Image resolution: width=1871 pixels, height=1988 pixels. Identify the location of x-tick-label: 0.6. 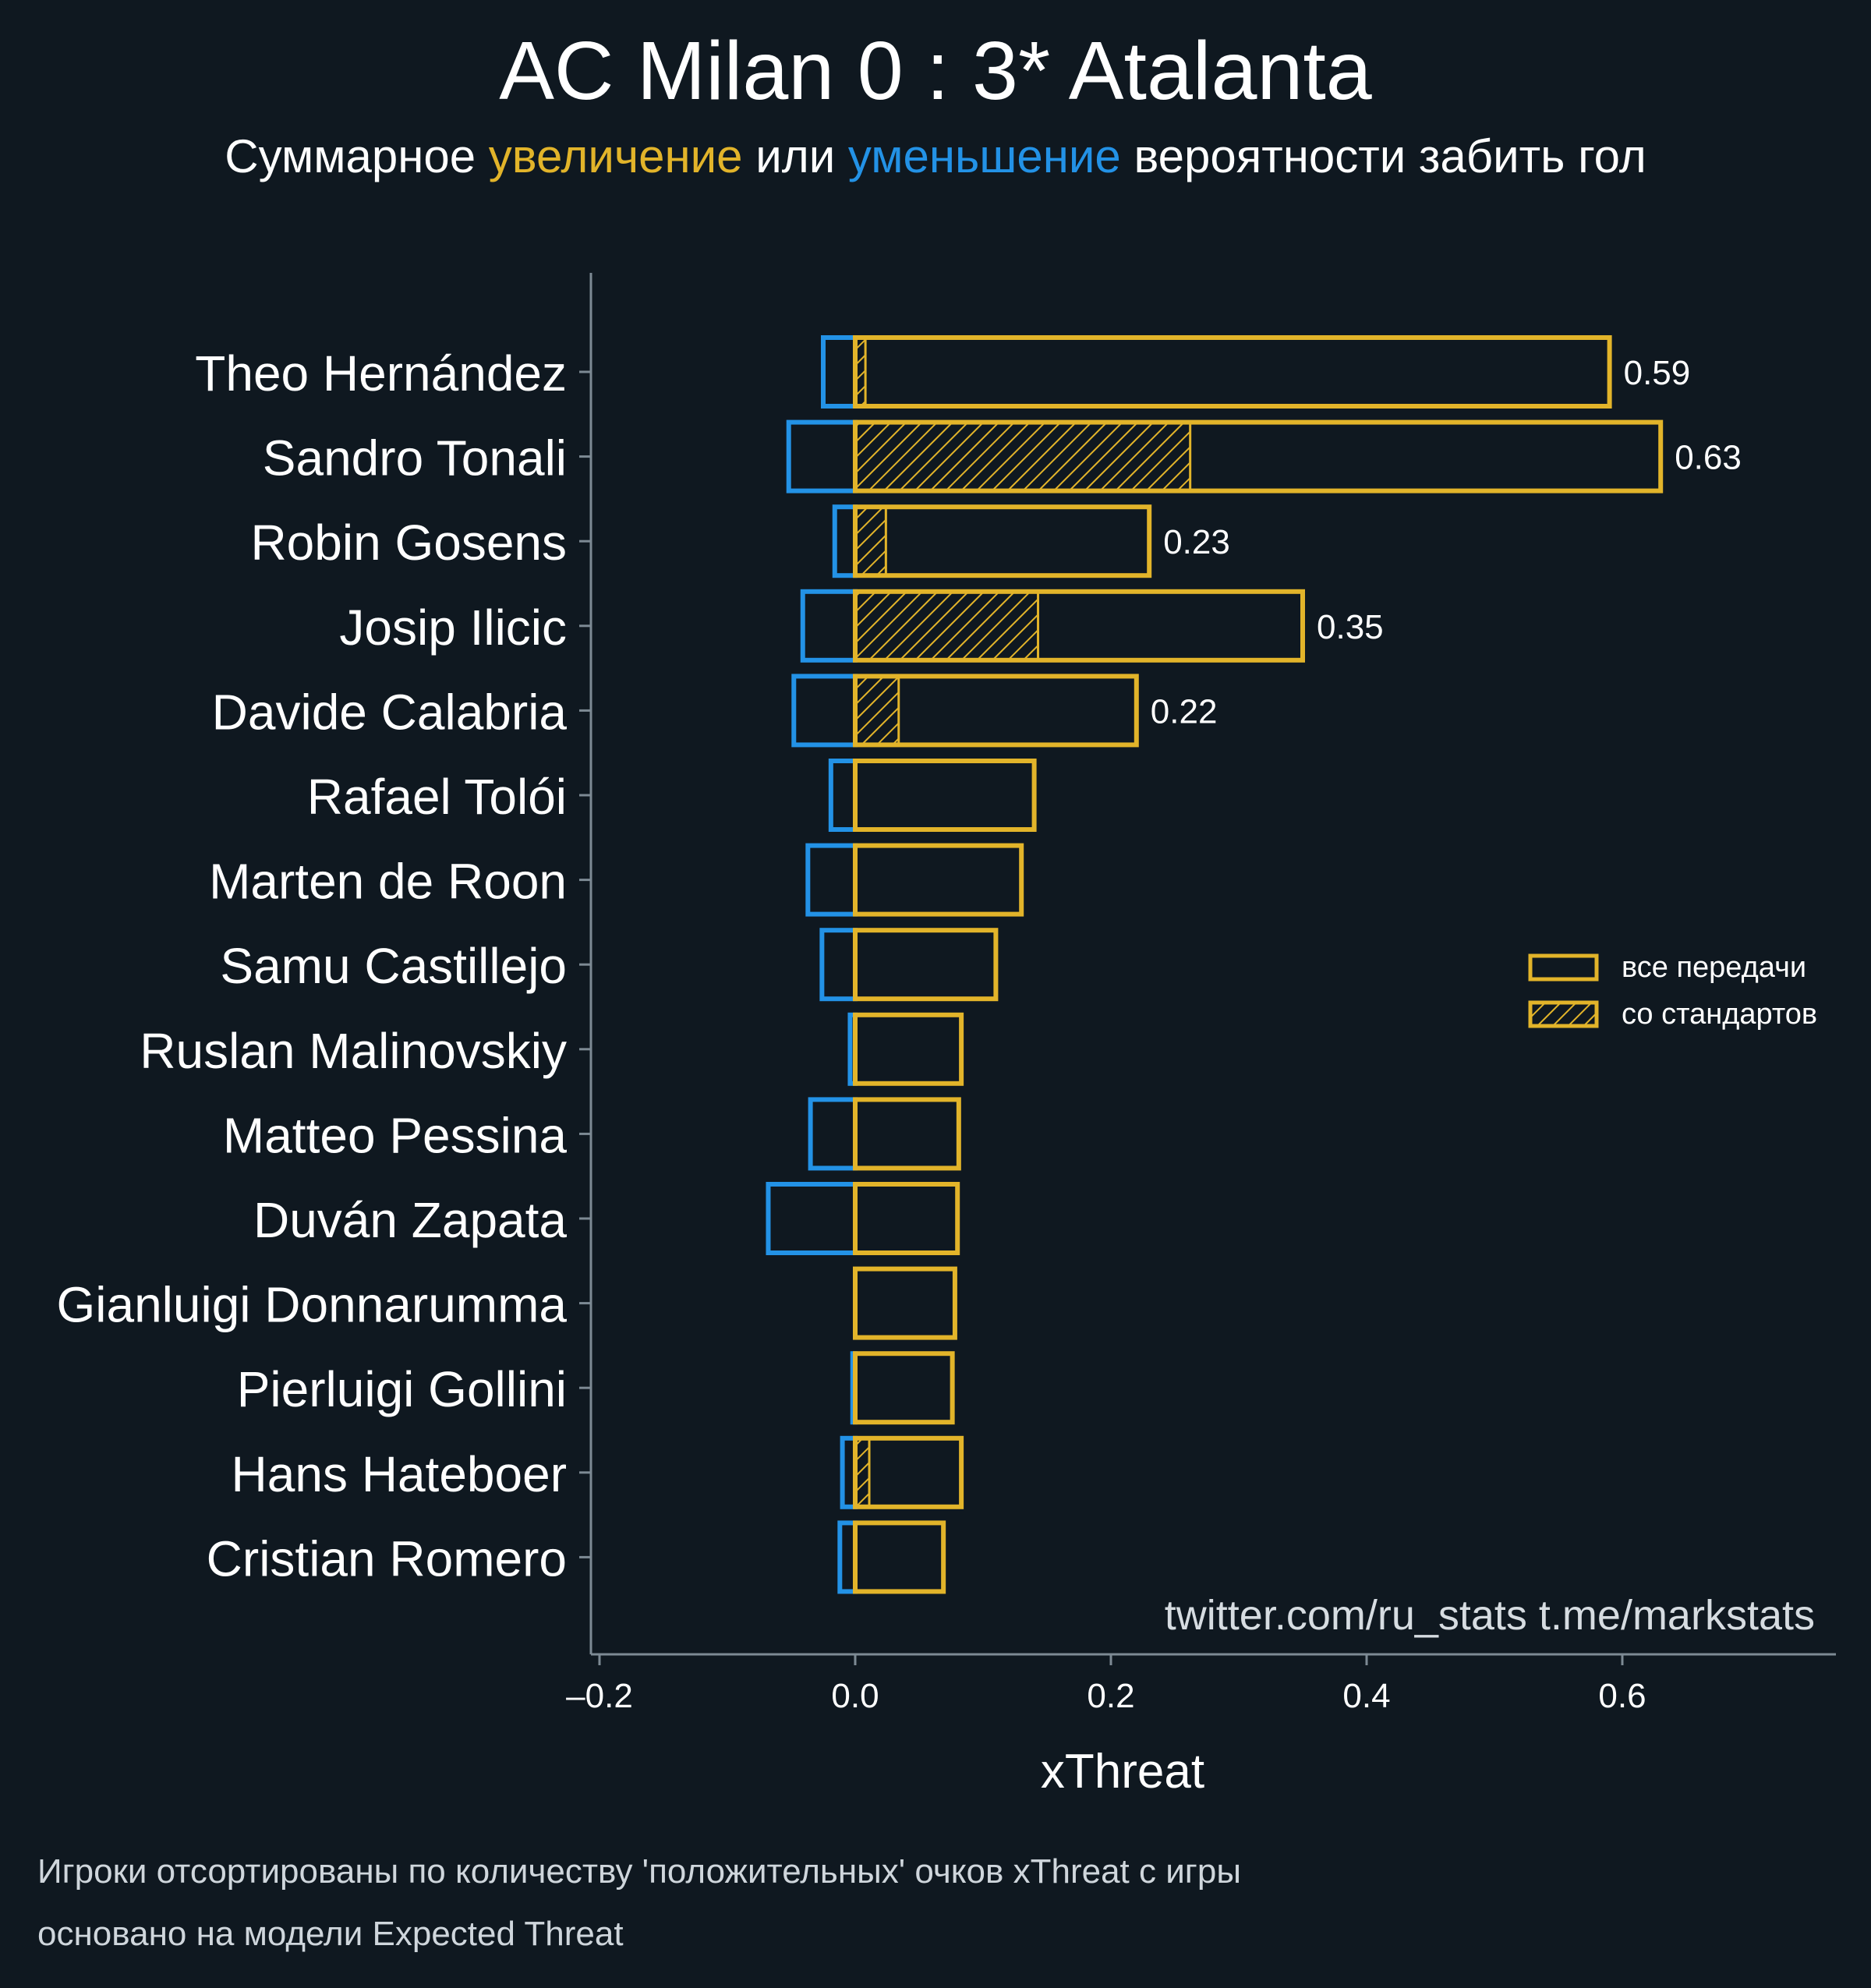
(1622, 1696).